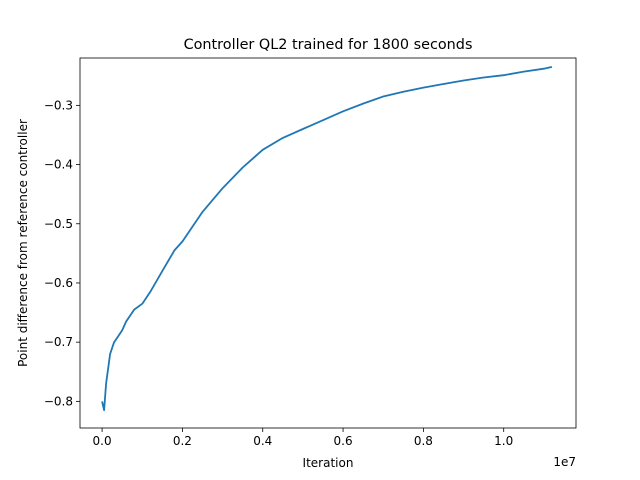 The image size is (640, 480). What do you see at coordinates (58, 105) in the screenshot?
I see `y-tick-label: −0.3` at bounding box center [58, 105].